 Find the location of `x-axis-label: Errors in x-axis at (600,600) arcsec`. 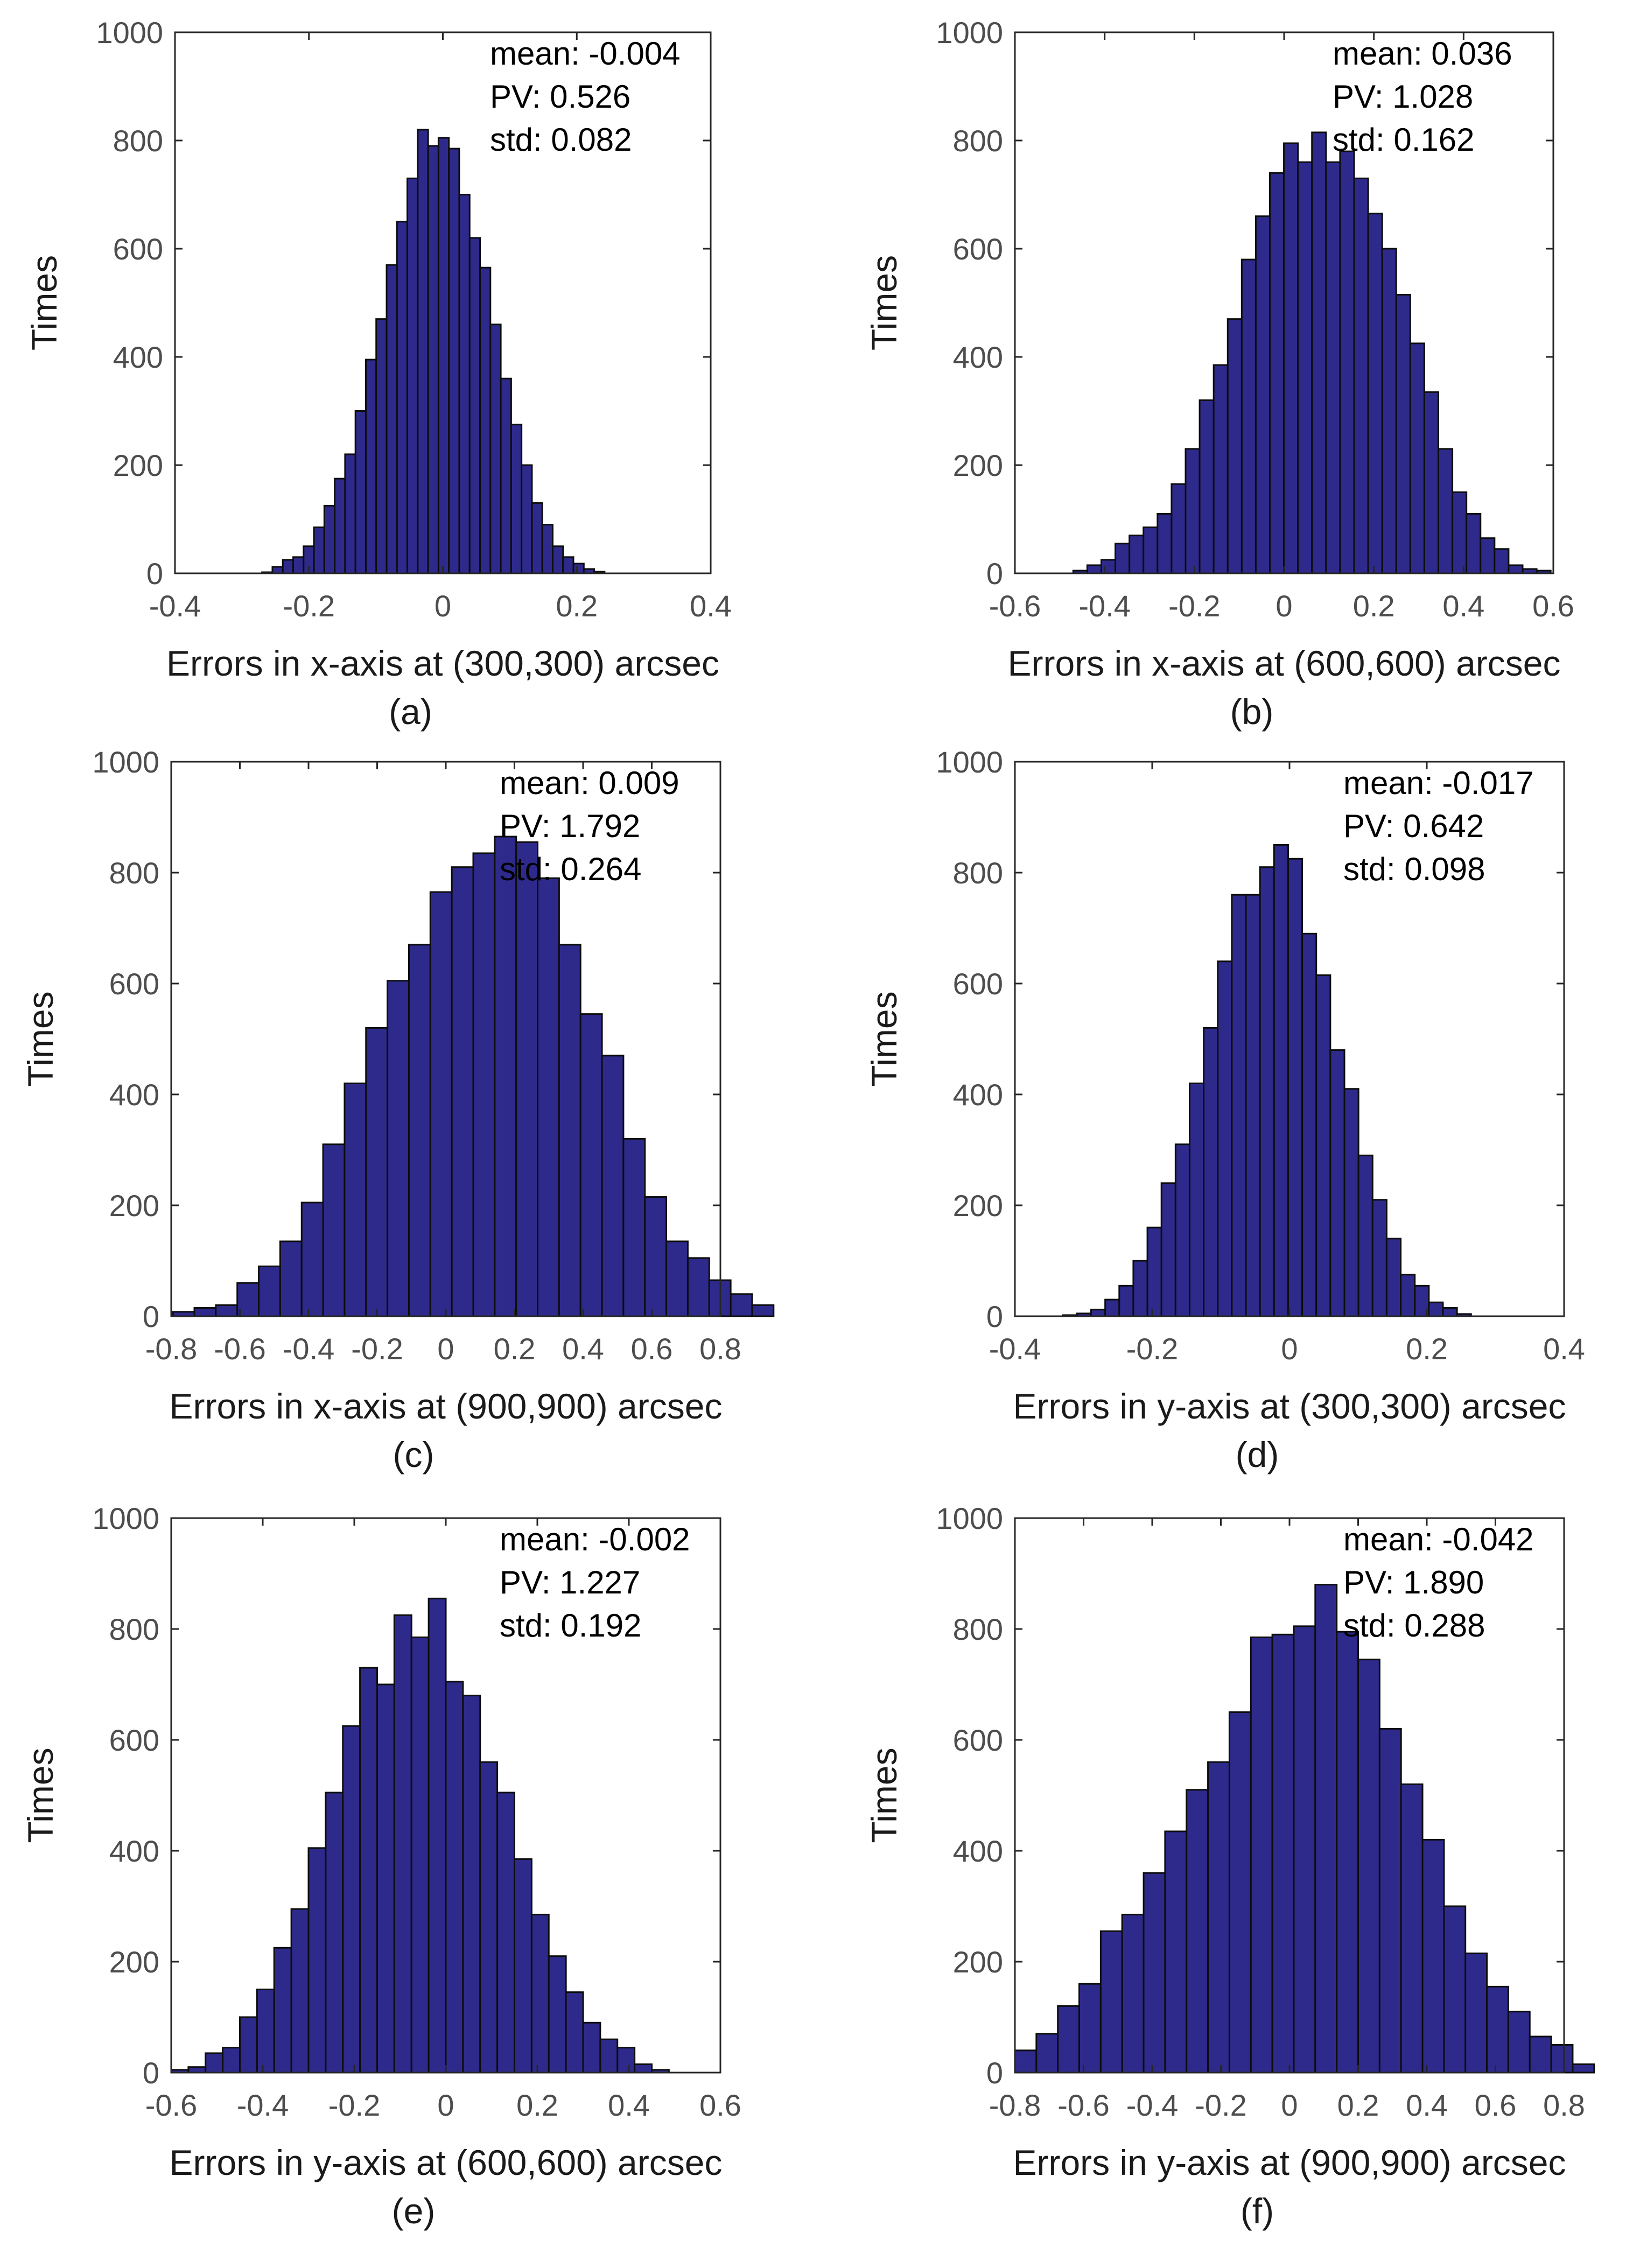

x-axis-label: Errors in x-axis at (600,600) arcsec is located at coordinates (1284, 663).